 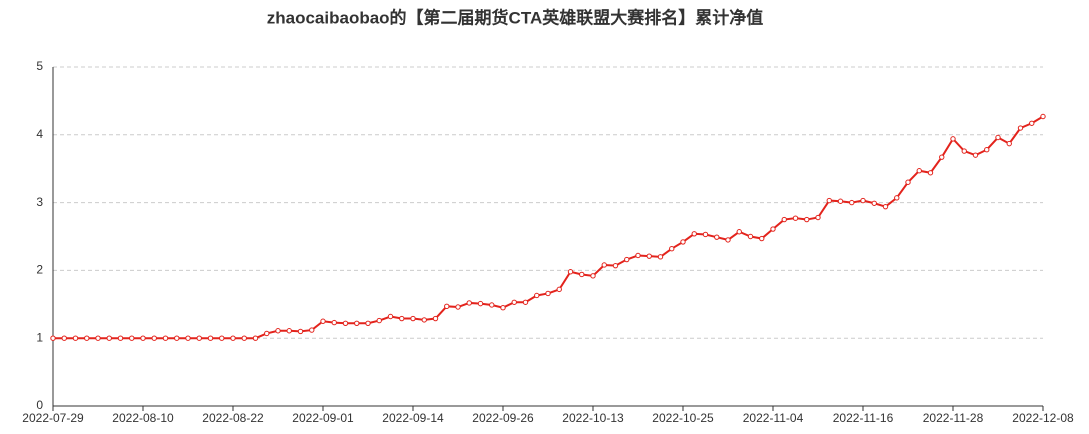 I want to click on x-tick-label: 2022-11-28, so click(x=953, y=418).